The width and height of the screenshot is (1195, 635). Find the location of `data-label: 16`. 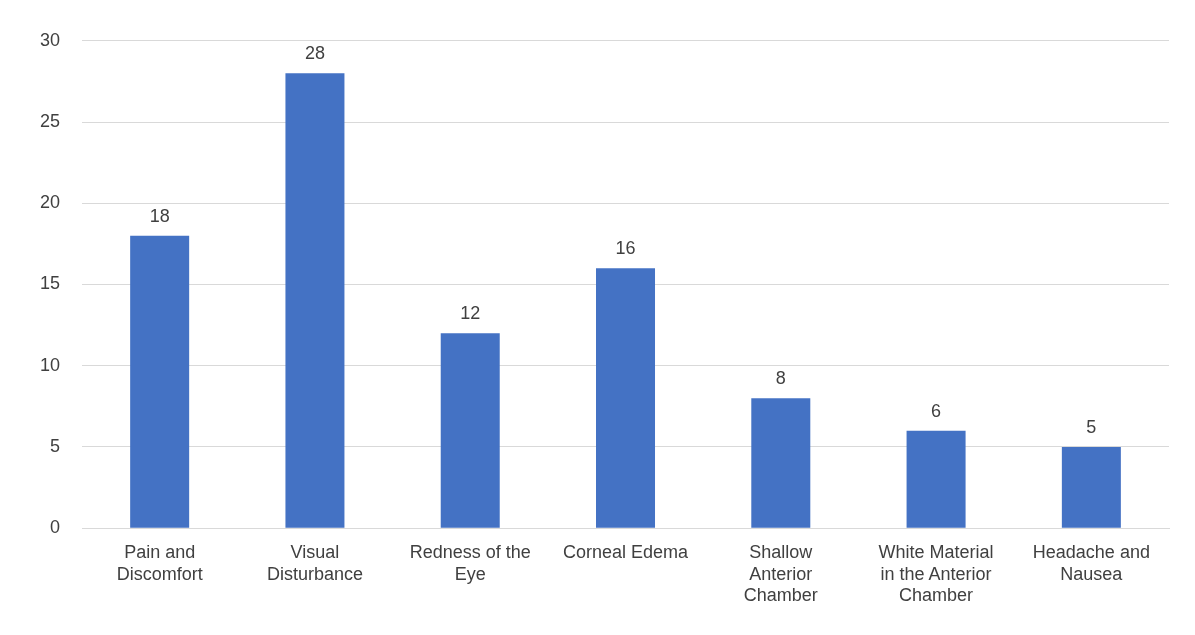

data-label: 16 is located at coordinates (625, 248).